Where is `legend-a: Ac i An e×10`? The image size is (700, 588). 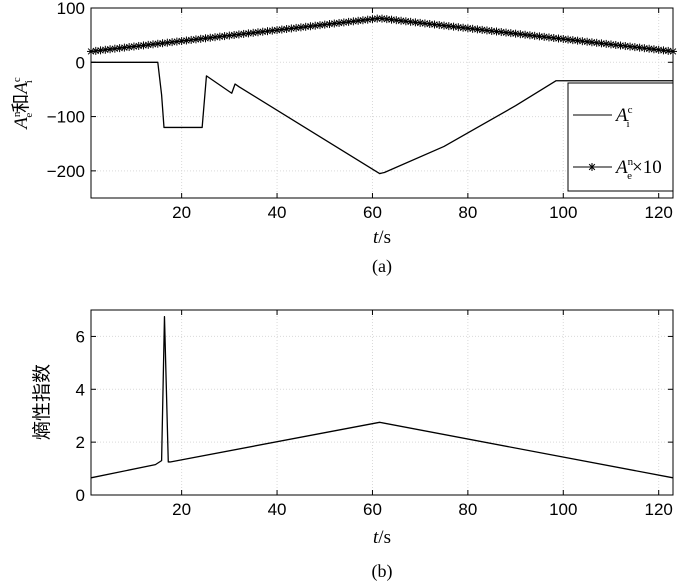 legend-a: Ac i An e×10 is located at coordinates (620, 137).